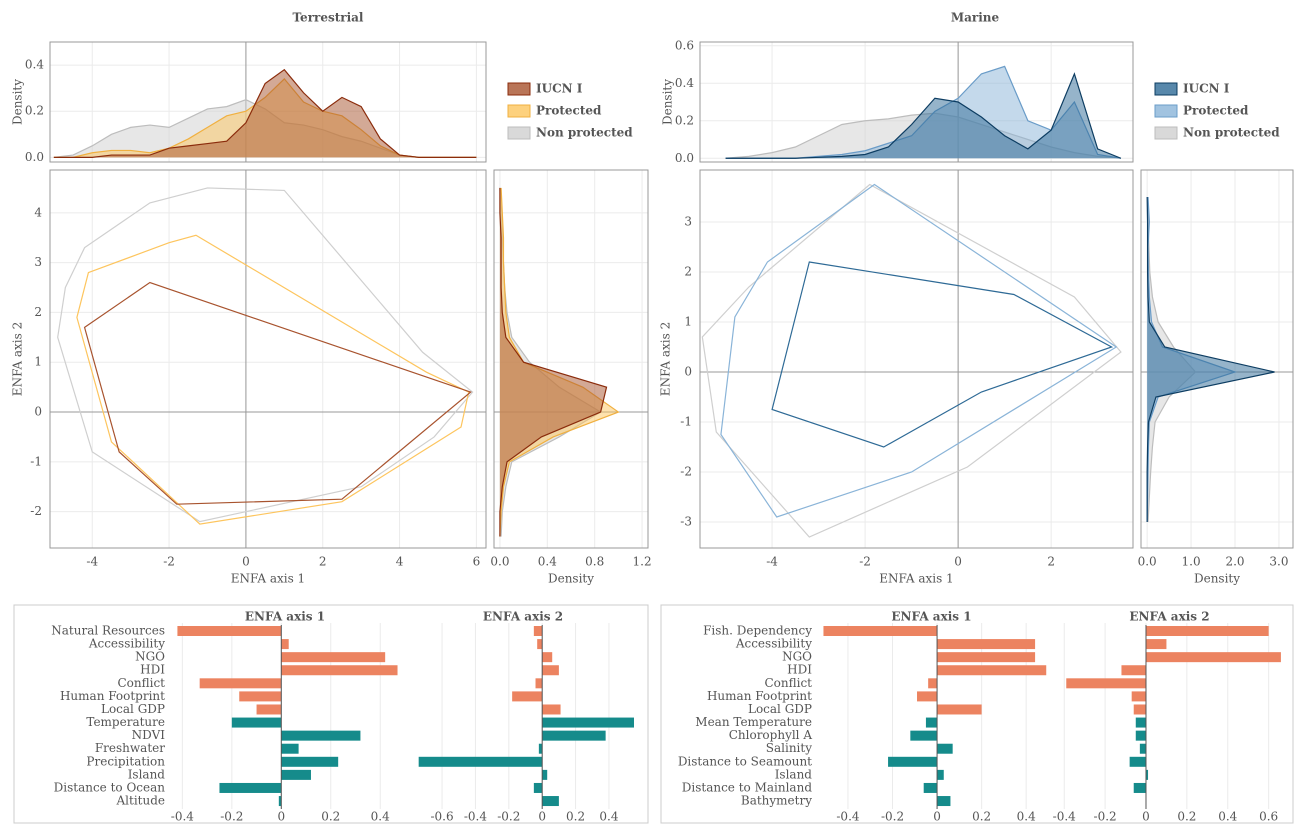 The width and height of the screenshot is (1298, 824). What do you see at coordinates (789, 748) in the screenshot?
I see `category-label: Salinity` at bounding box center [789, 748].